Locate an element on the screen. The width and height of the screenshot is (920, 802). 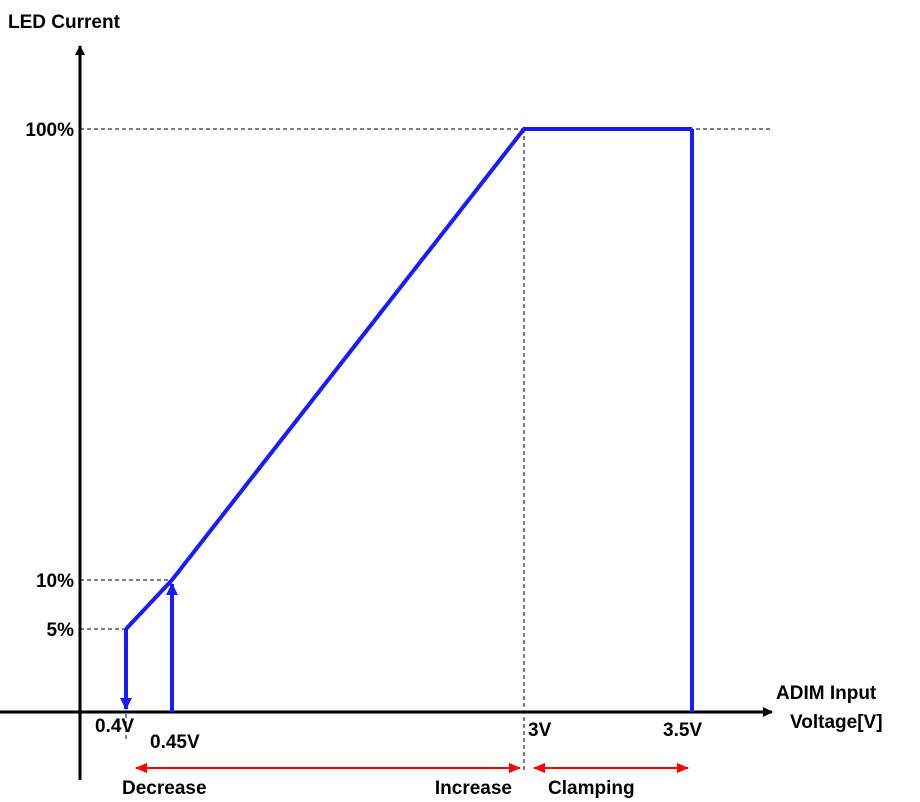
x-tick-label: 3V is located at coordinates (540, 730).